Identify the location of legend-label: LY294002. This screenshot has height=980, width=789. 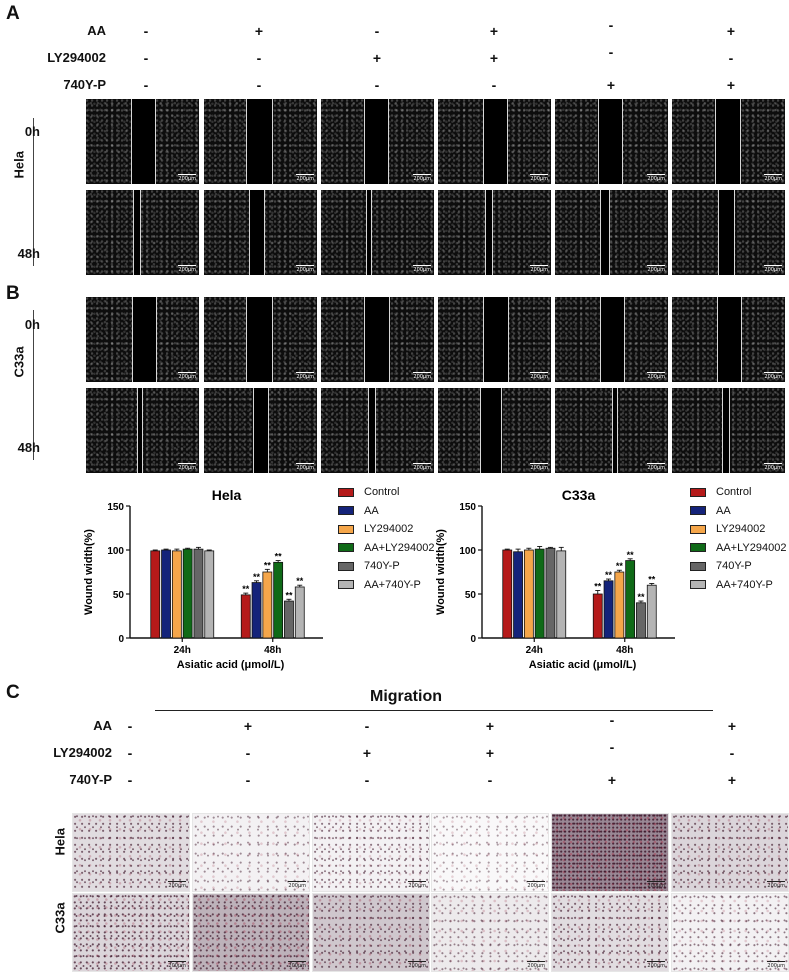
(389, 529).